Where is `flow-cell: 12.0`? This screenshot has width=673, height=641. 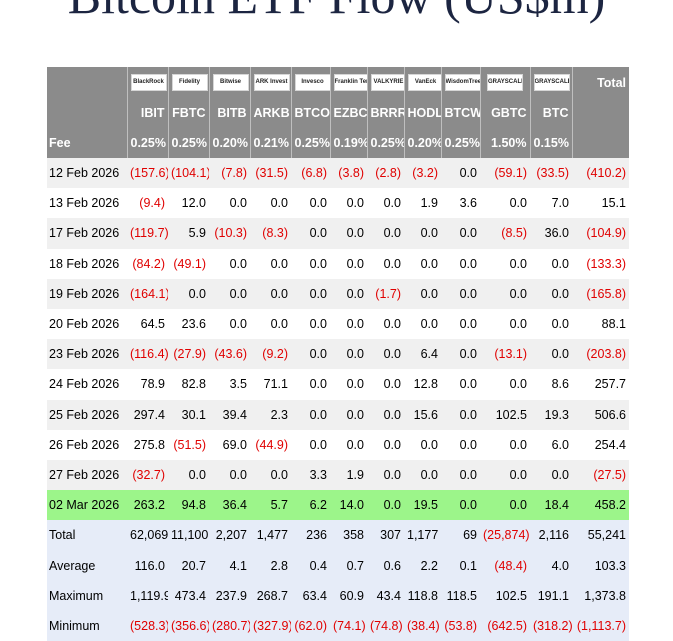
flow-cell: 12.0 is located at coordinates (188, 203).